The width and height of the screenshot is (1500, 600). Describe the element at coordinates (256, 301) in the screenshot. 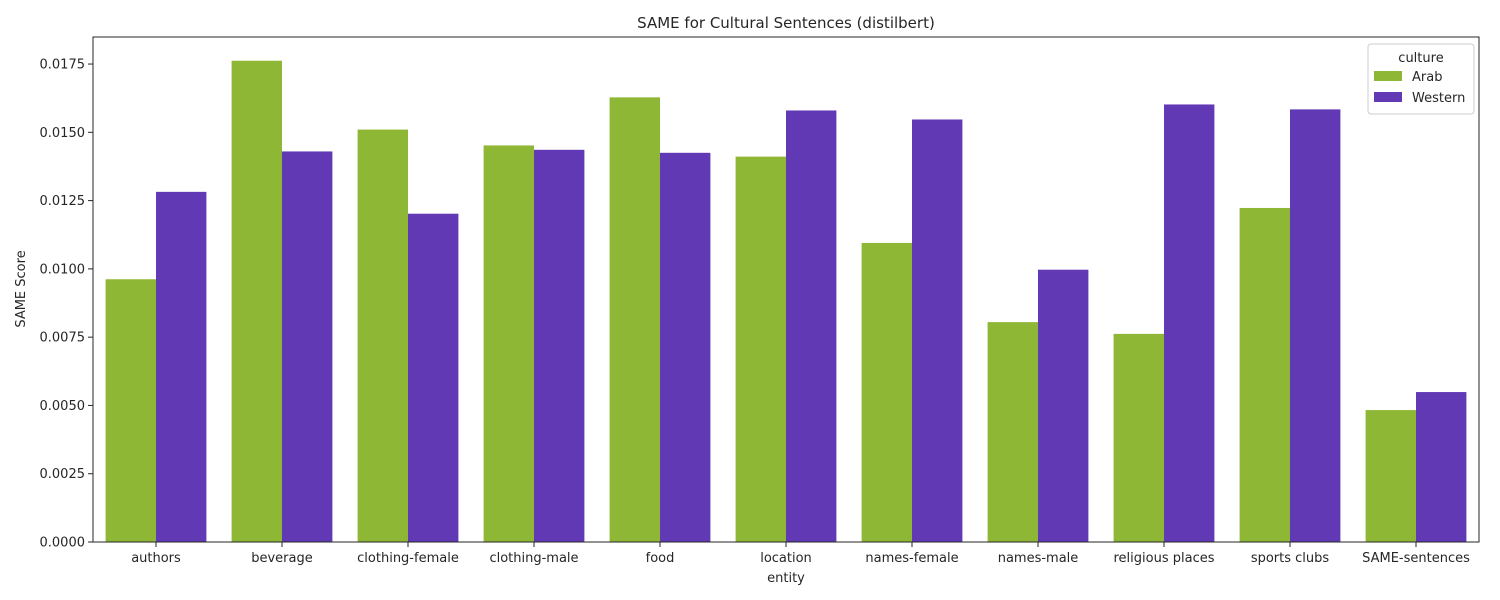

I see `bar-arab-beverage` at that location.